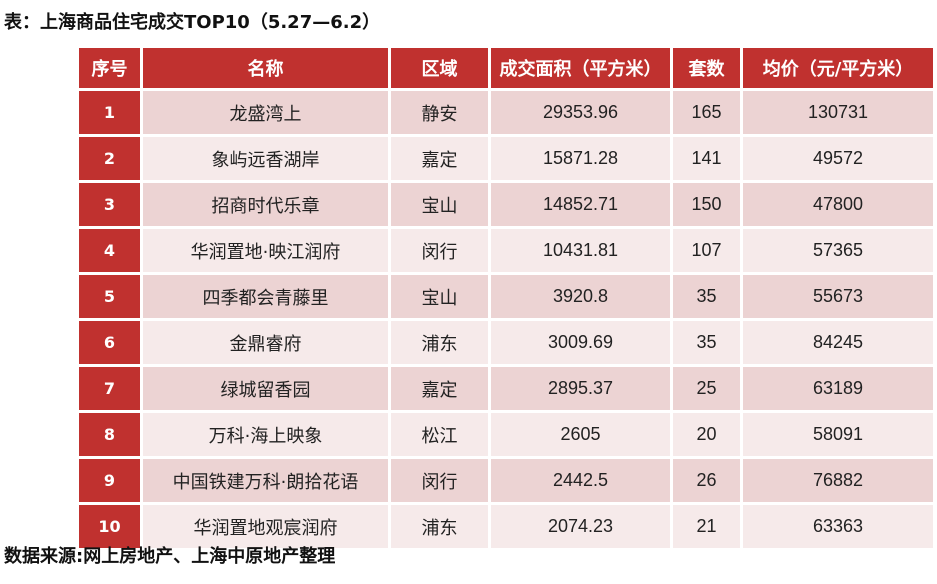  I want to click on cell-units: 25, so click(708, 387).